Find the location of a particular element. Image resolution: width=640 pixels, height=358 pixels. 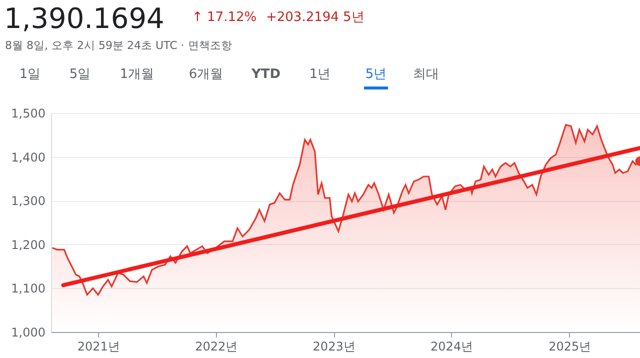

text: YTD is located at coordinates (265, 74).